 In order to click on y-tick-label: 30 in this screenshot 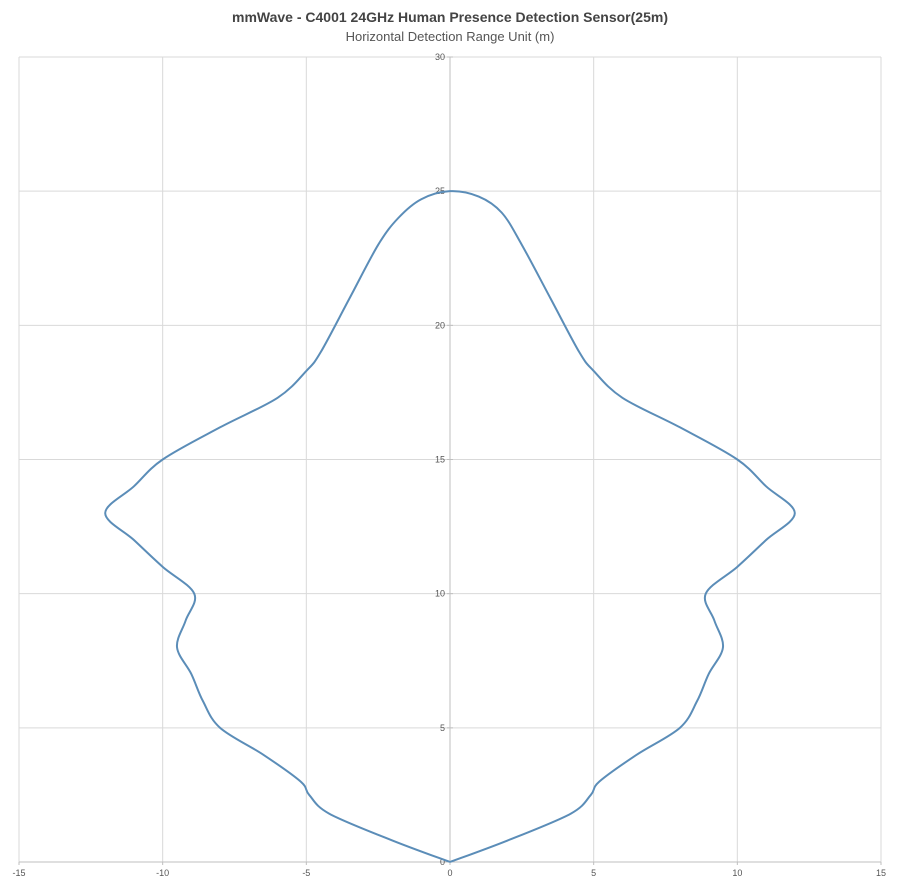, I will do `click(440, 57)`.